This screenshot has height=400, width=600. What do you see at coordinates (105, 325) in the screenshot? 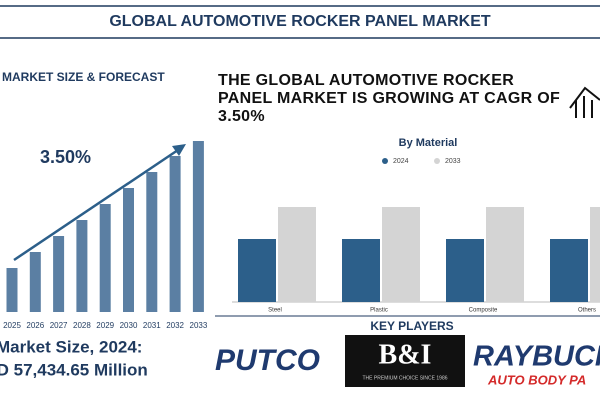
I see `x-tick-label: 2029` at bounding box center [105, 325].